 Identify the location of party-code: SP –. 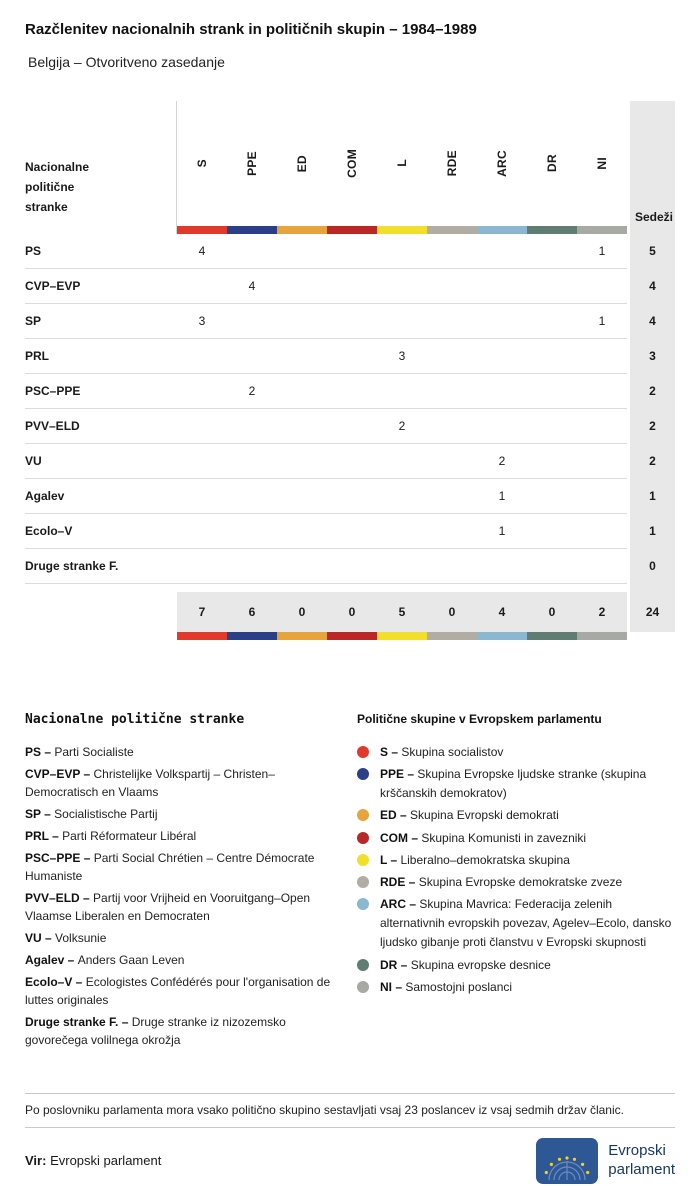
(40, 813).